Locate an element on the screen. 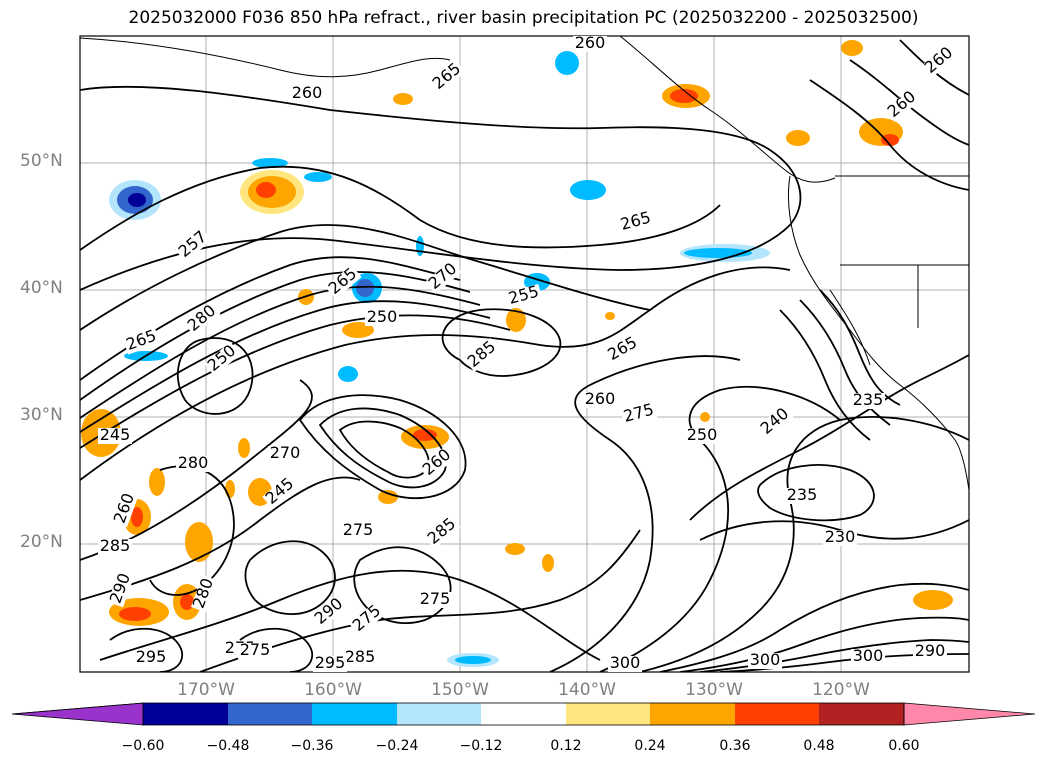 The width and height of the screenshot is (1047, 765). lon-label-130w: 130°W is located at coordinates (714, 690).